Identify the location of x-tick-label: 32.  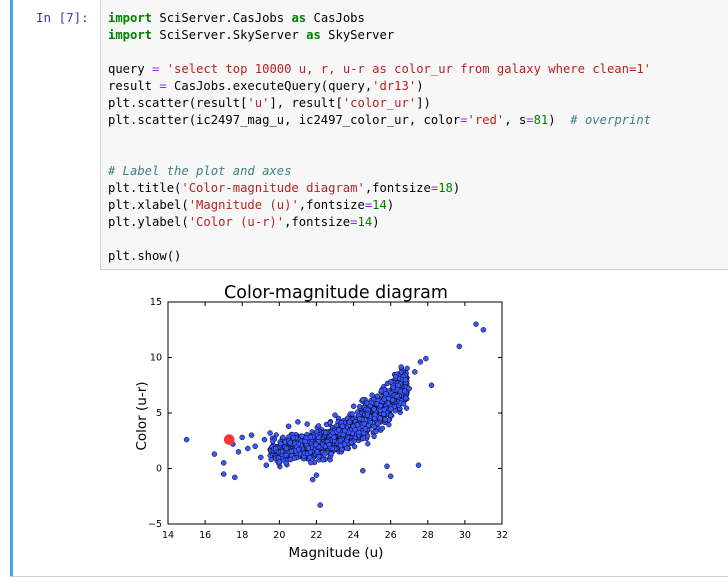
(502, 535).